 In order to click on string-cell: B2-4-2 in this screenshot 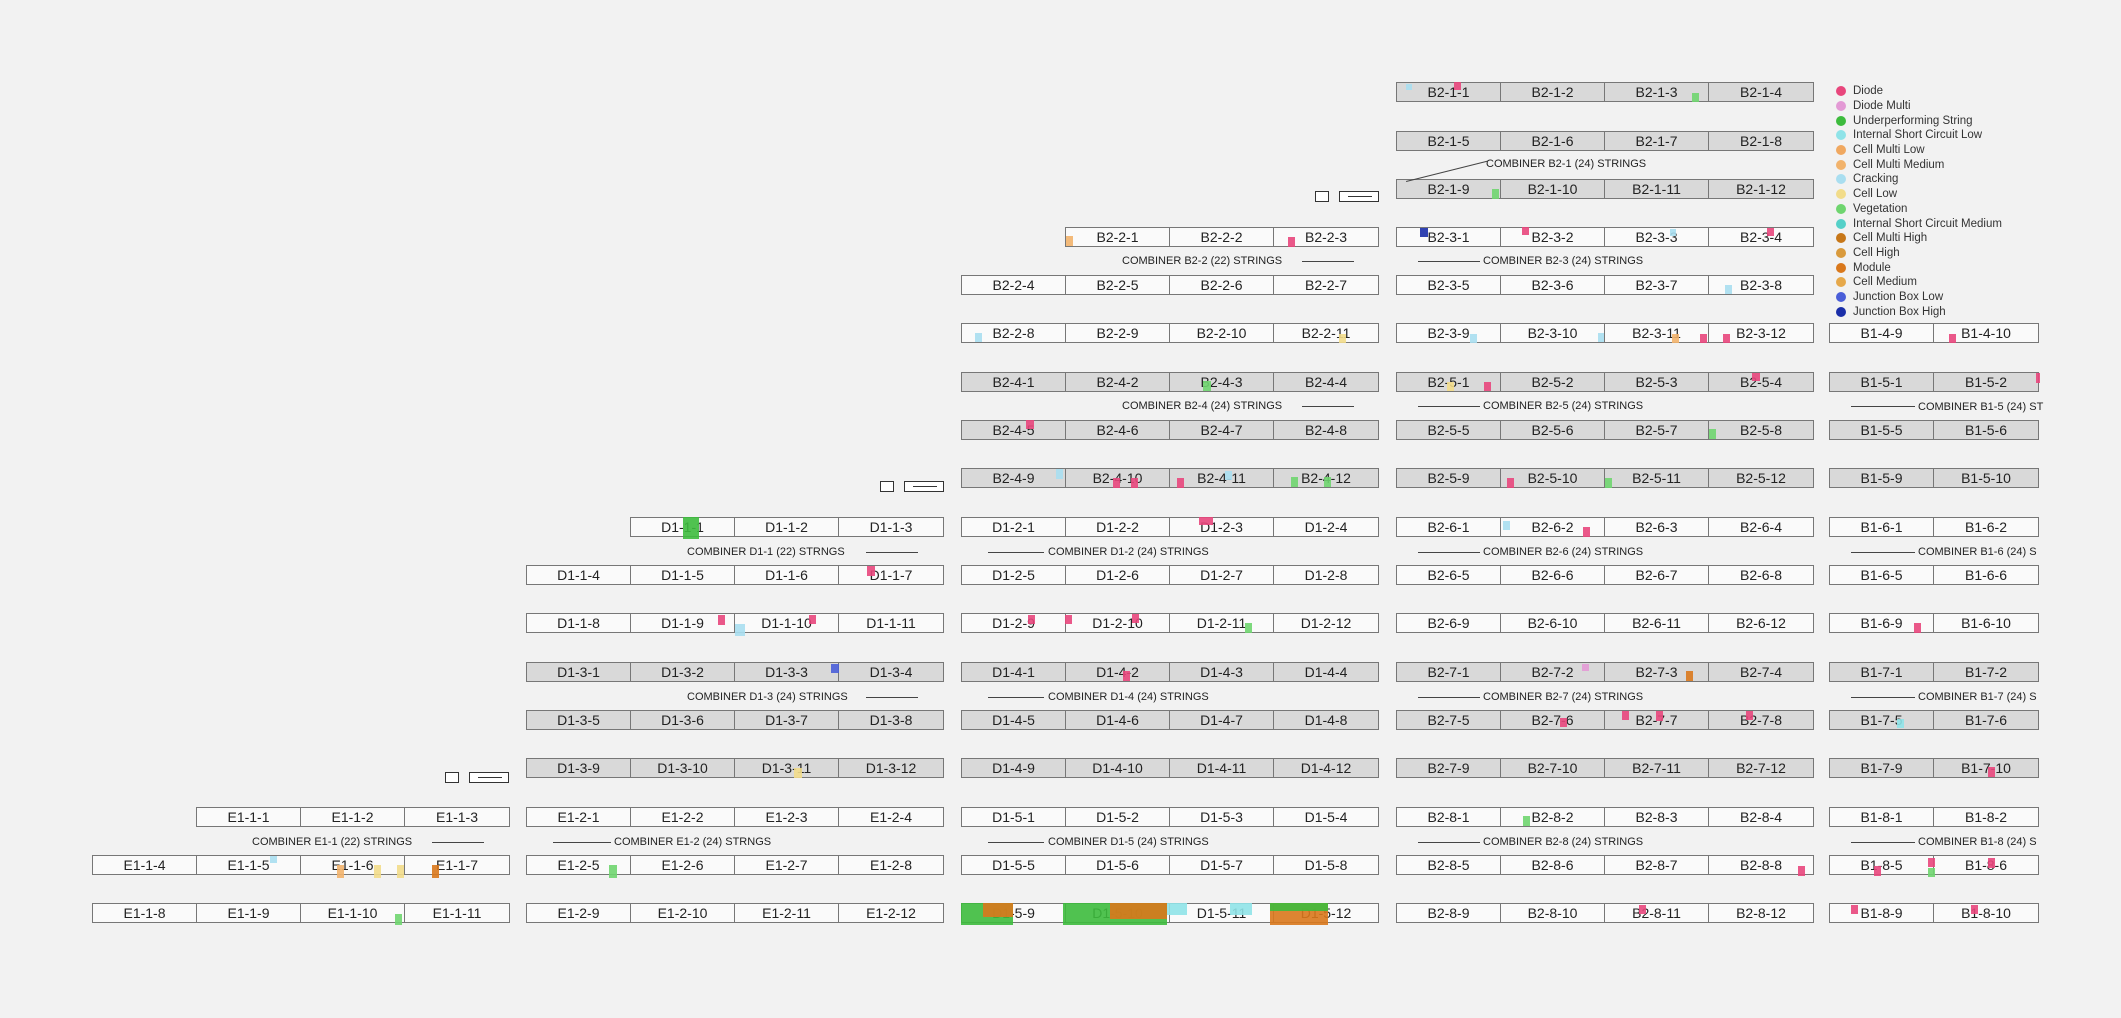, I will do `click(1118, 382)`.